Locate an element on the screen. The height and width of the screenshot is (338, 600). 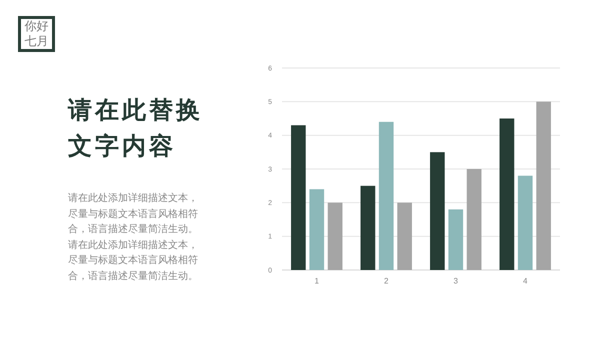
x-tick-label: 1 is located at coordinates (317, 281).